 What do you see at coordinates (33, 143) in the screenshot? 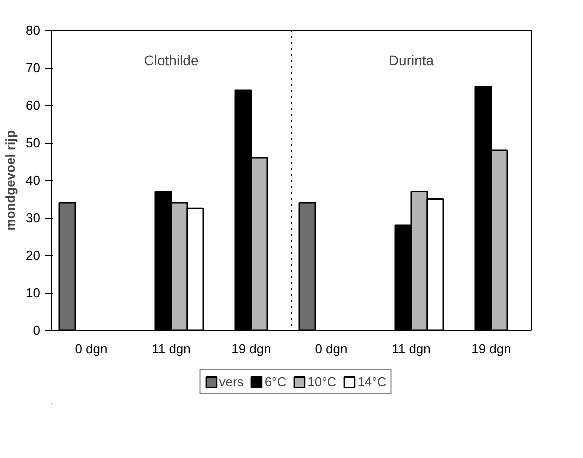
I see `y-tick-label: 50` at bounding box center [33, 143].